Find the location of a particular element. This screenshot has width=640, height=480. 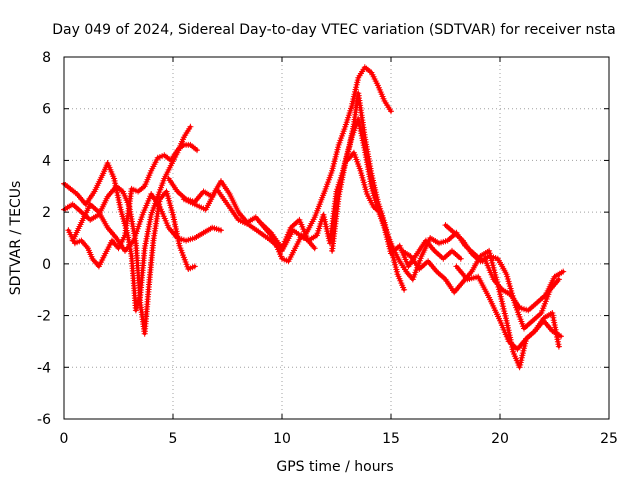

y-tick-label: 6 is located at coordinates (46, 110).